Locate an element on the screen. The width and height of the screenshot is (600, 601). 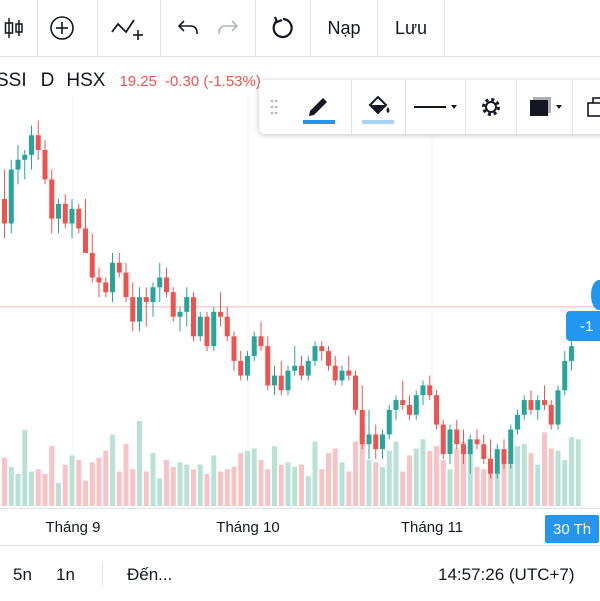
legend-symbol: SSI is located at coordinates (13, 80).